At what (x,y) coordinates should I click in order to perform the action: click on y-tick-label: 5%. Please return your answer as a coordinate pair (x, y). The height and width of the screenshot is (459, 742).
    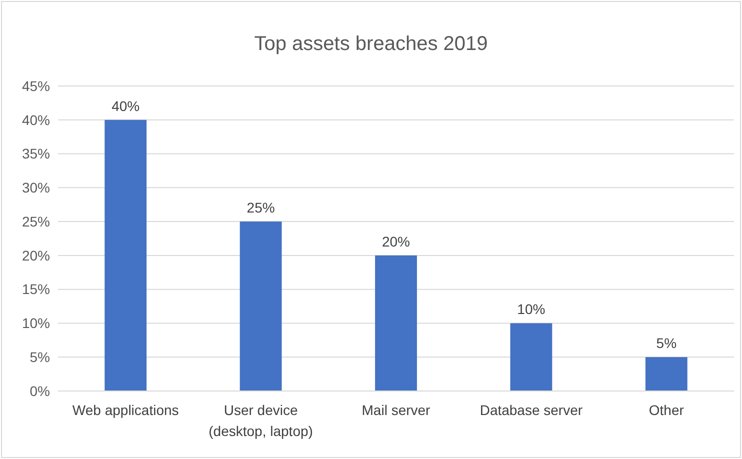
    Looking at the image, I should click on (40, 357).